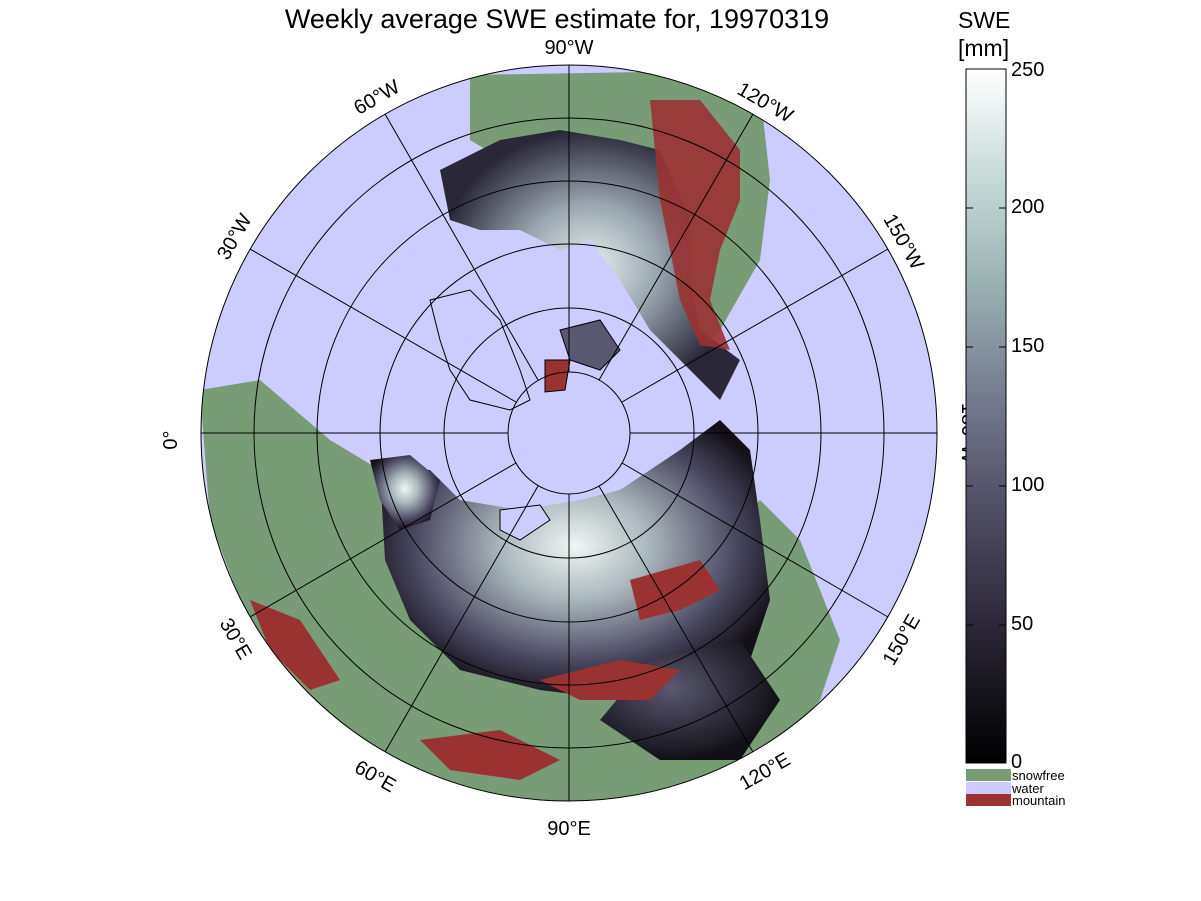  What do you see at coordinates (375, 776) in the screenshot?
I see `lon-label-60e: 60°E` at bounding box center [375, 776].